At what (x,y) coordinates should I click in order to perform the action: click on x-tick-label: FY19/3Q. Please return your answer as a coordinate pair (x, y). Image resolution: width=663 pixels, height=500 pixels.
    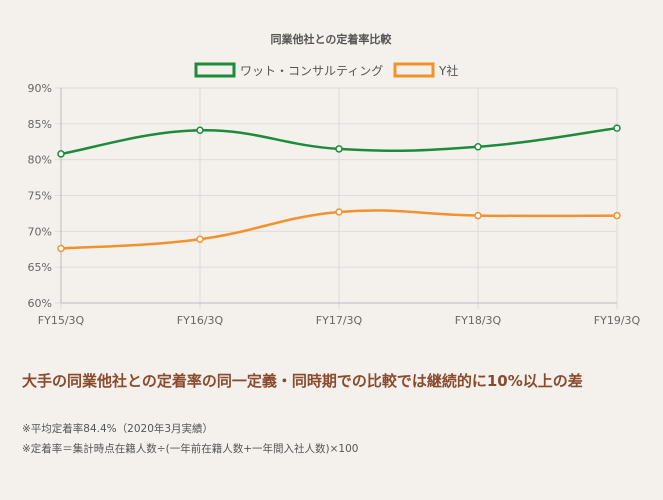
    Looking at the image, I should click on (617, 320).